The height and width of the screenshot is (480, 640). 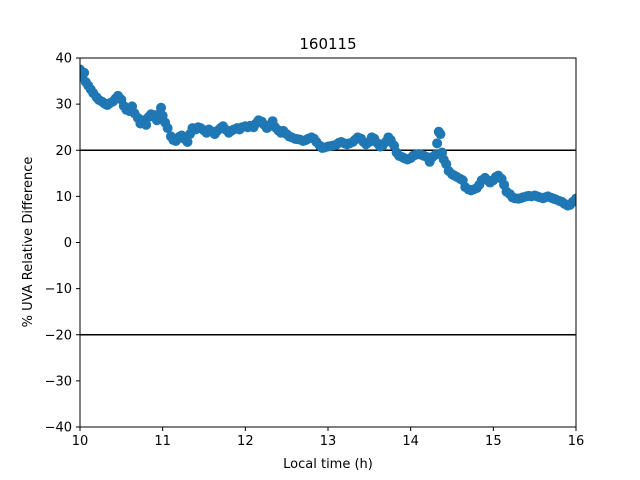 I want to click on y-tick-label: 20, so click(x=63, y=151).